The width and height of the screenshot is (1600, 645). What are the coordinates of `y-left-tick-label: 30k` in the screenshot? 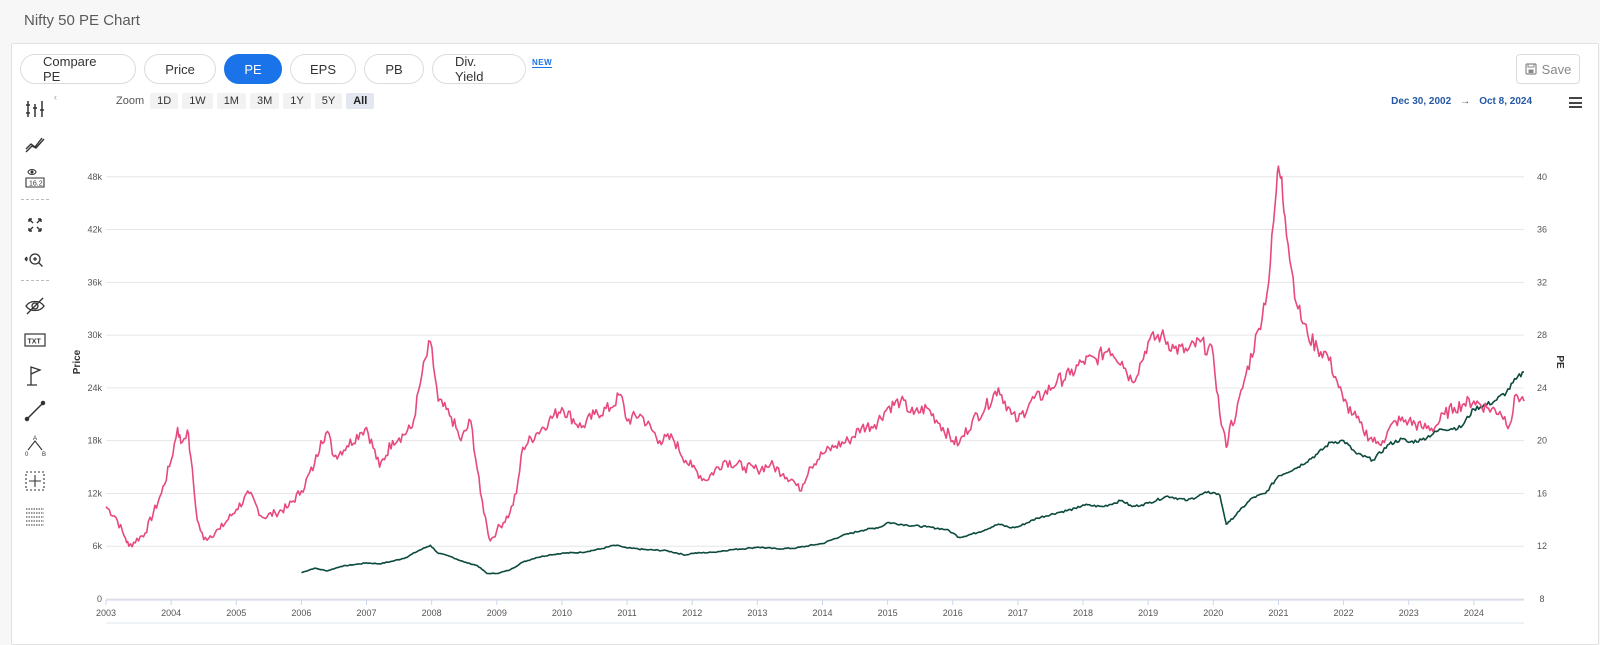 It's located at (94, 335).